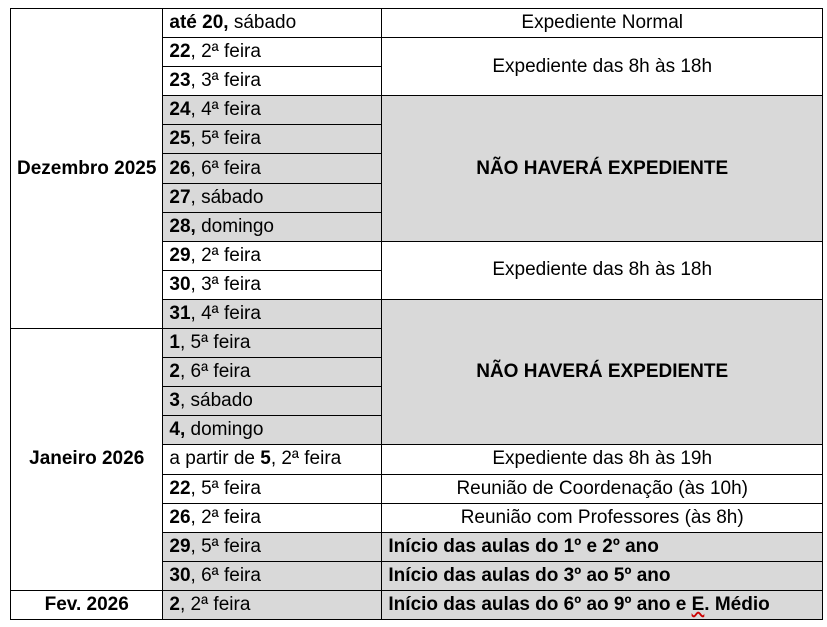  Describe the element at coordinates (272, 81) in the screenshot. I see `day-cell: 23, 3ª feira` at that location.